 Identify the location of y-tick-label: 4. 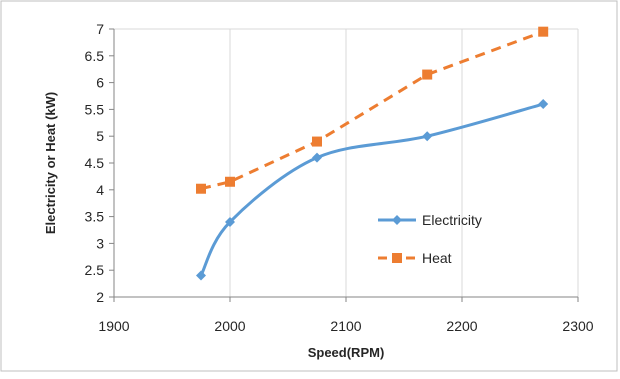
(100, 190).